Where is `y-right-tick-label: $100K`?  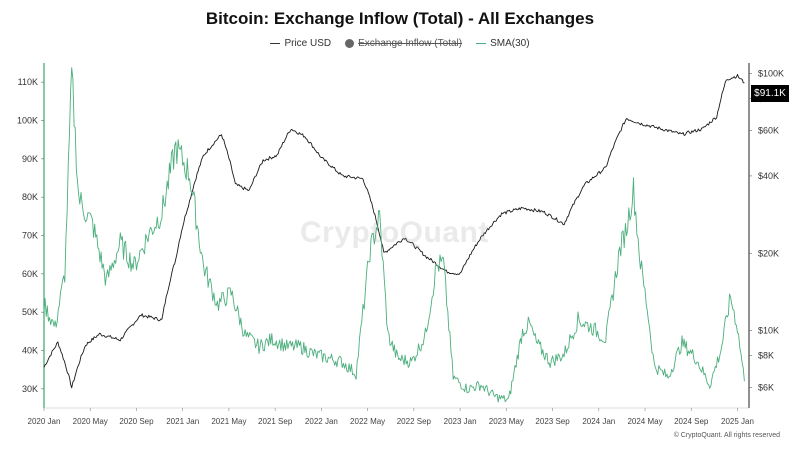
y-right-tick-label: $100K is located at coordinates (771, 74).